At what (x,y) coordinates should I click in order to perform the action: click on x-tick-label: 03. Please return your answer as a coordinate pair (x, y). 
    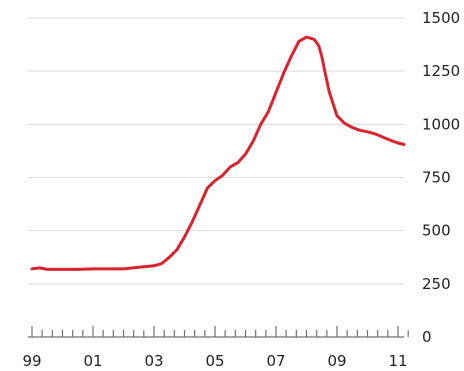
    Looking at the image, I should click on (153, 361).